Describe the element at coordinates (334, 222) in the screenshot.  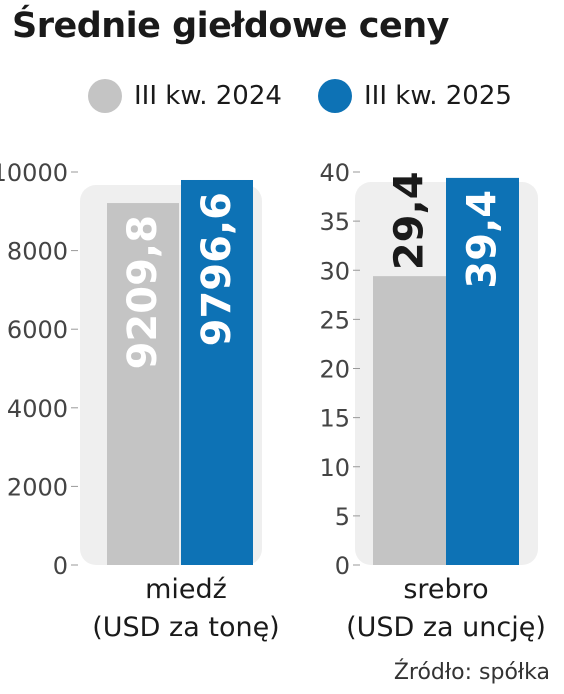
I see `y-tick-label: 35` at that location.